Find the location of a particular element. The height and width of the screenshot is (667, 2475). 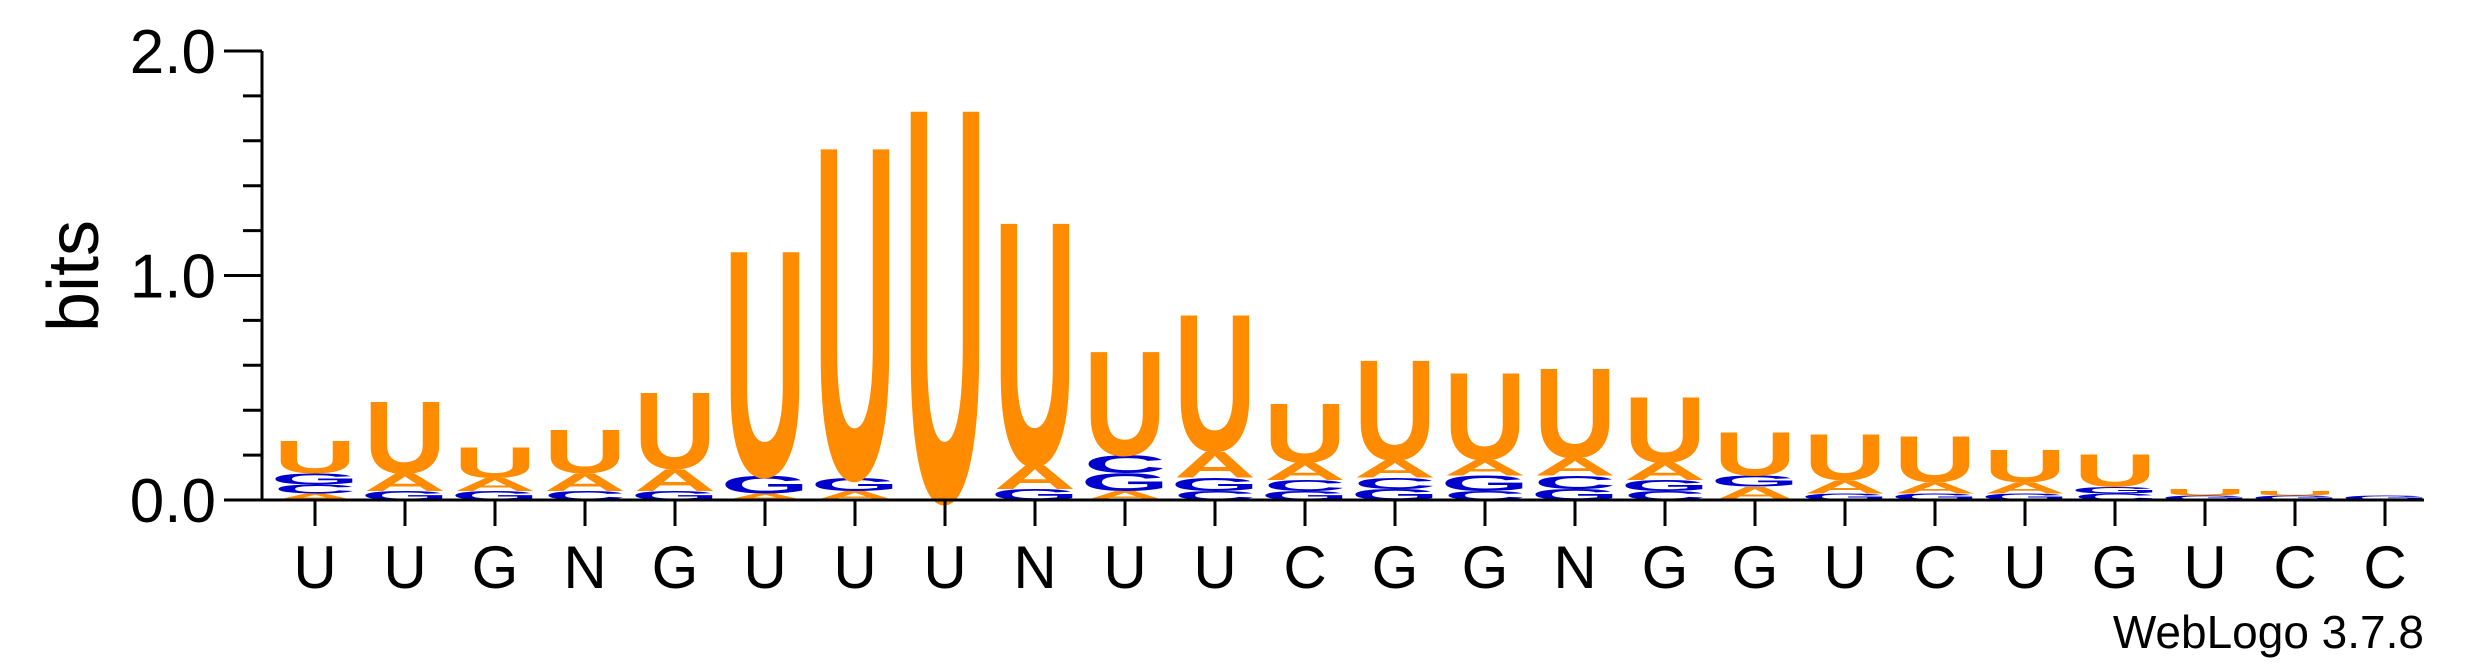

y-ticks: 0.0 1.0 2.0 is located at coordinates (196, 277).